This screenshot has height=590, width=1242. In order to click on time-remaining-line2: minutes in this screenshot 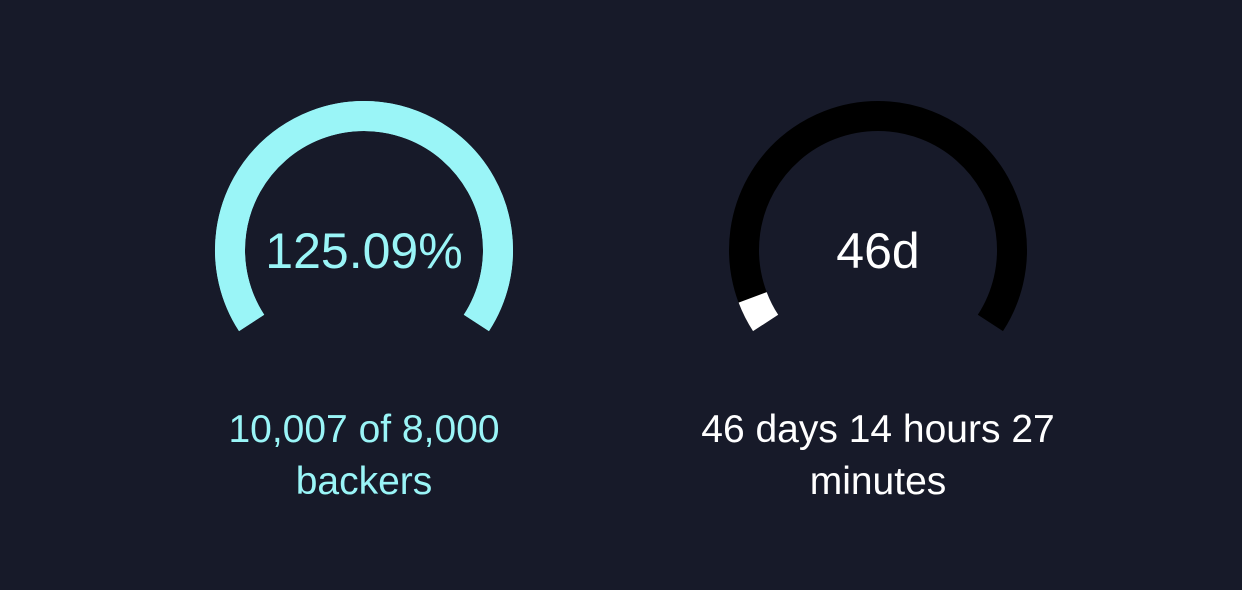, I will do `click(878, 481)`.